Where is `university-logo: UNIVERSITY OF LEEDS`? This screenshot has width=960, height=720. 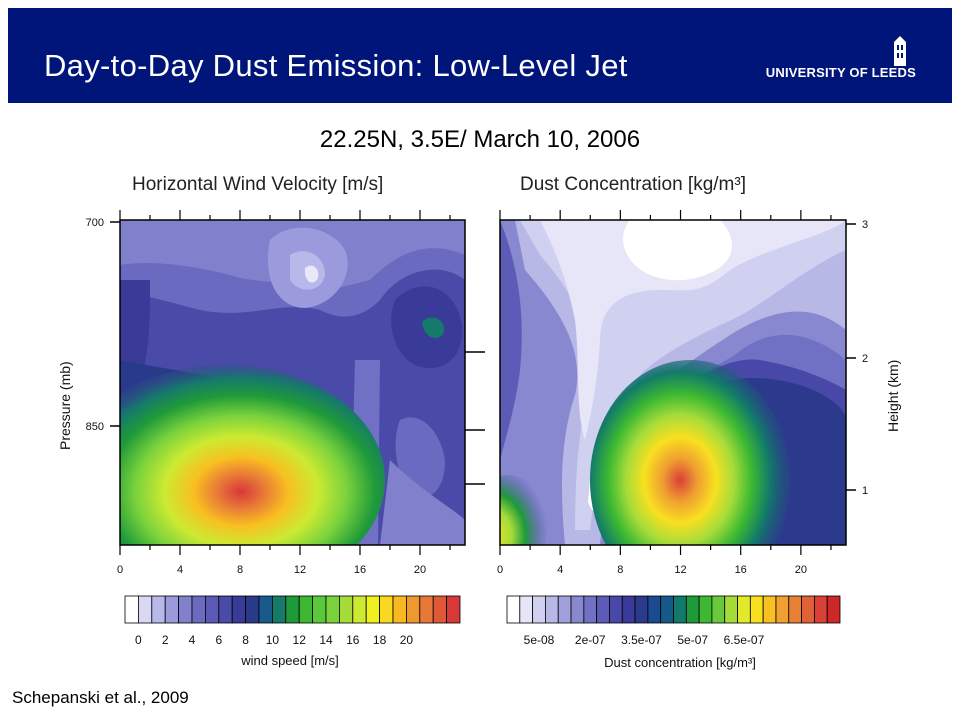 university-logo: UNIVERSITY OF LEEDS is located at coordinates (841, 58).